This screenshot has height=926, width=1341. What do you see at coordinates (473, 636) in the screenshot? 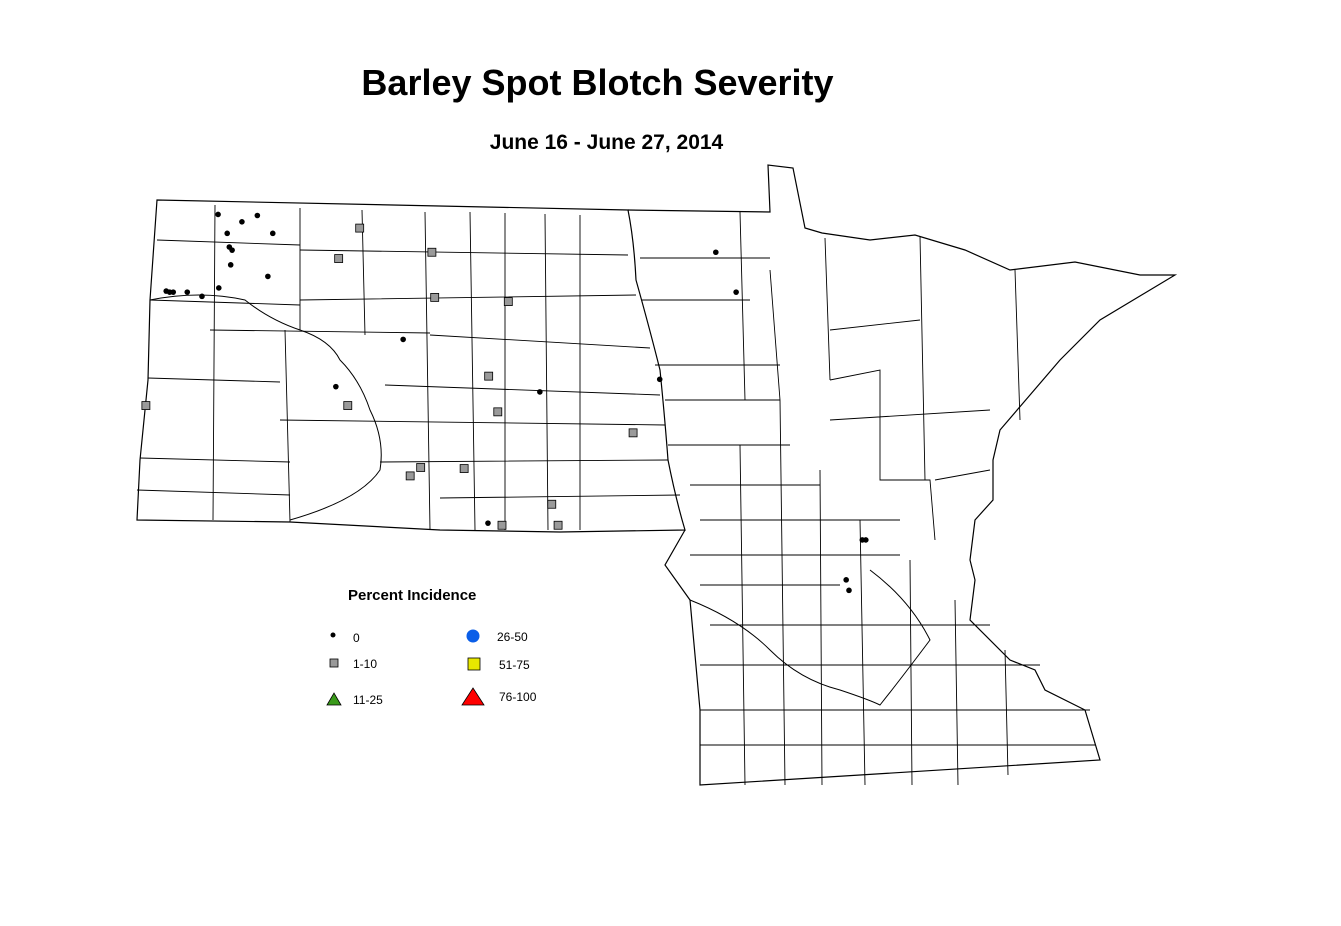
I see `legend-circle-blue-icon` at bounding box center [473, 636].